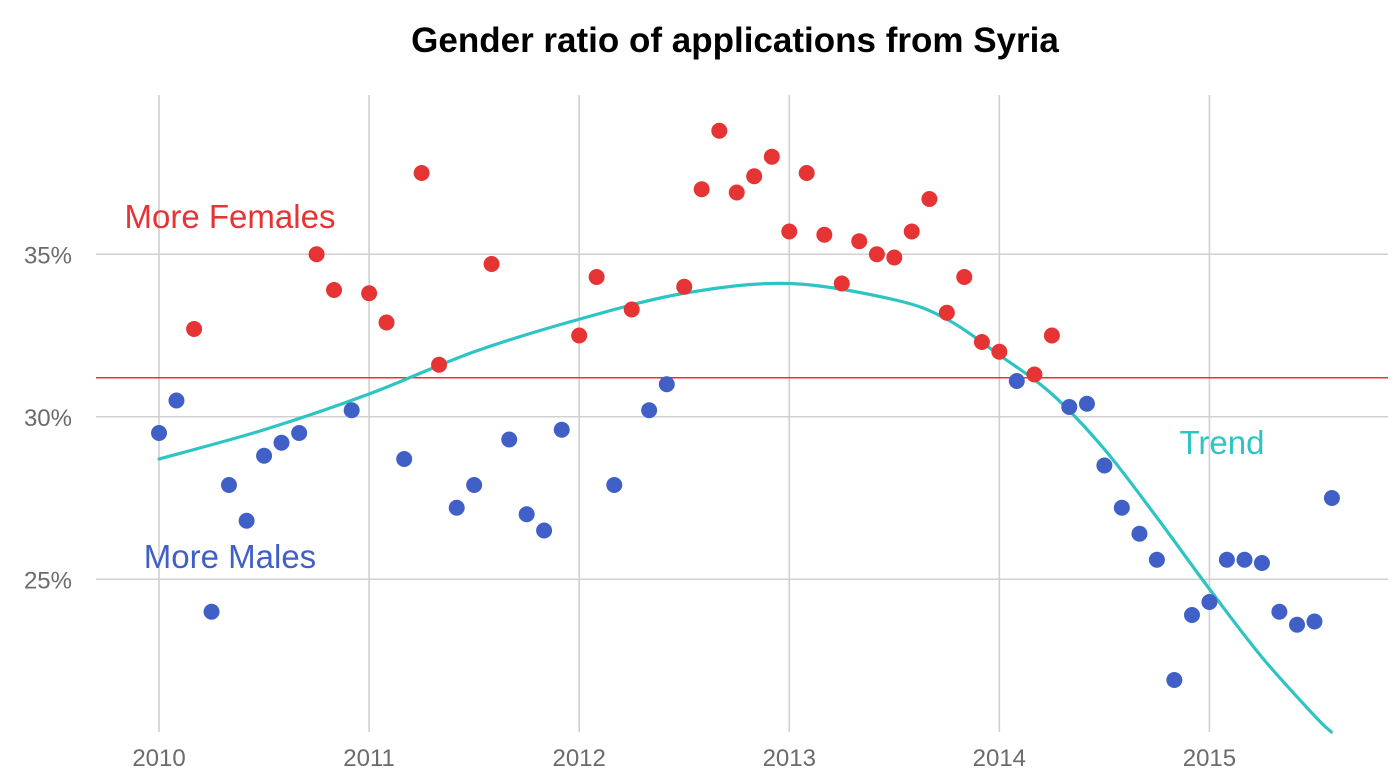 This screenshot has height=783, width=1400. What do you see at coordinates (999, 758) in the screenshot?
I see `x-tick-label: 2014` at bounding box center [999, 758].